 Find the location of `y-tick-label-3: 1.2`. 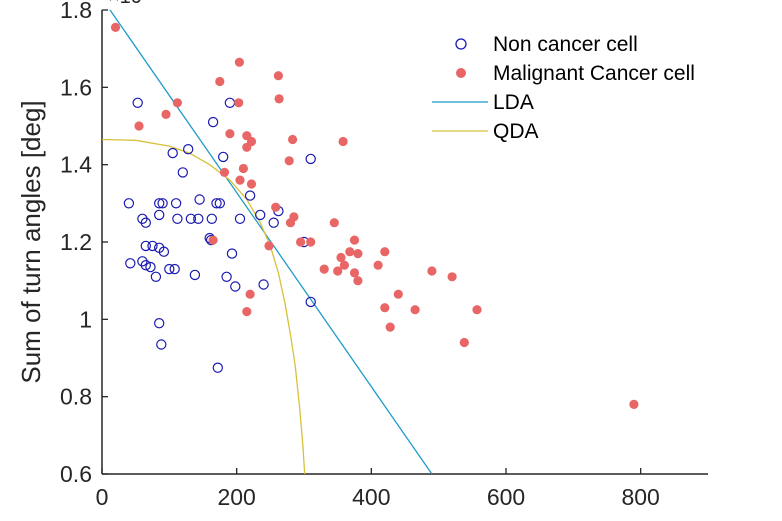

y-tick-label-3: 1.2 is located at coordinates (76, 242).